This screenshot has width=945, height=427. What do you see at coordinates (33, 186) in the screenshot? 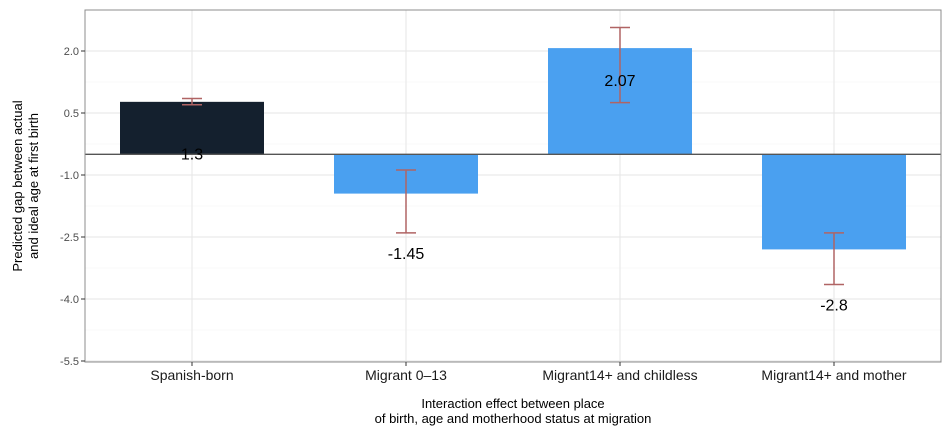
I see `y-axis-title-line-2: and ideal age at first birth` at bounding box center [33, 186].